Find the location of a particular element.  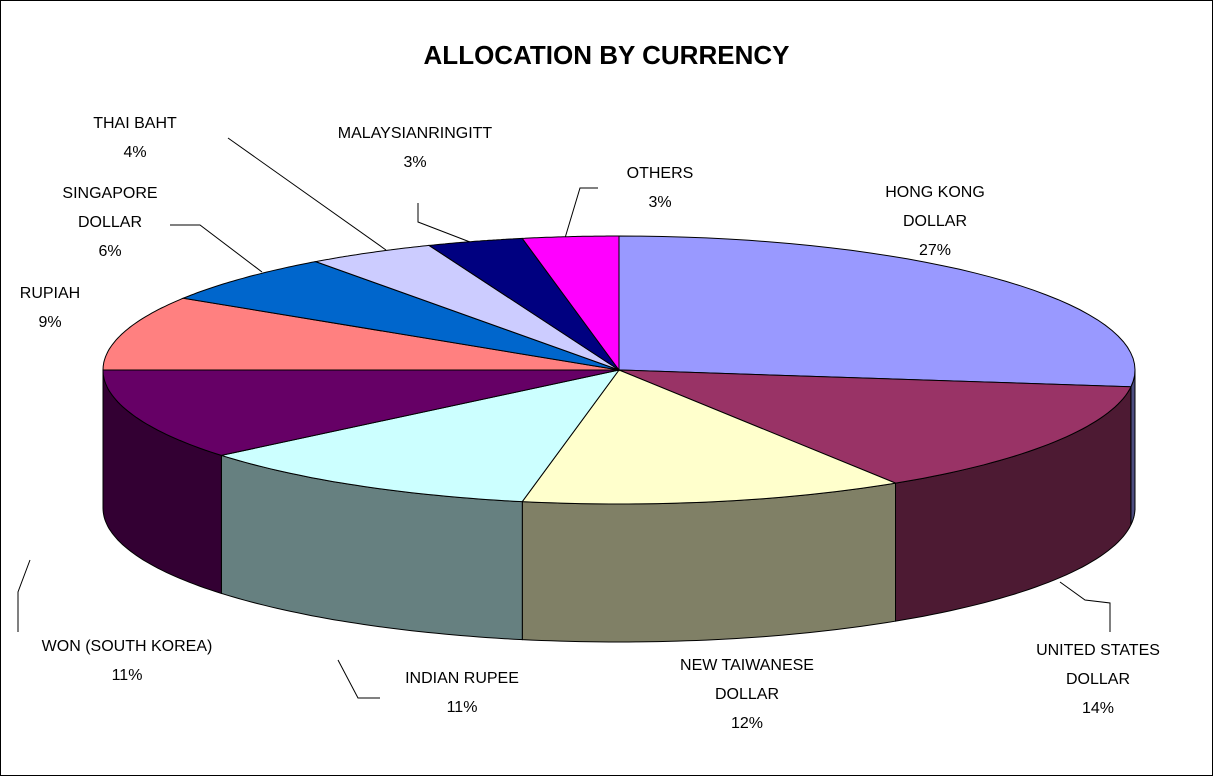

slice-label: HONG KONG DOLLAR 27% is located at coordinates (935, 221).